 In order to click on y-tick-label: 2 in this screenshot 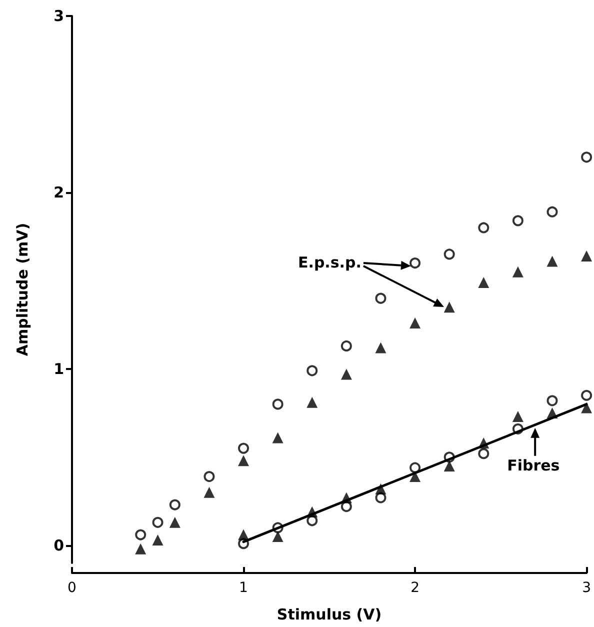, I will do `click(59, 192)`.